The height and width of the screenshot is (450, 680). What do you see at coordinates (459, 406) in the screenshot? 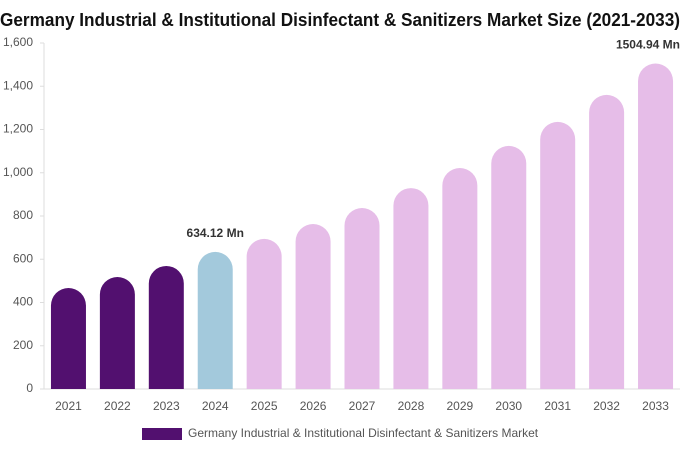
I see `x-tick-label: 2029` at bounding box center [459, 406].